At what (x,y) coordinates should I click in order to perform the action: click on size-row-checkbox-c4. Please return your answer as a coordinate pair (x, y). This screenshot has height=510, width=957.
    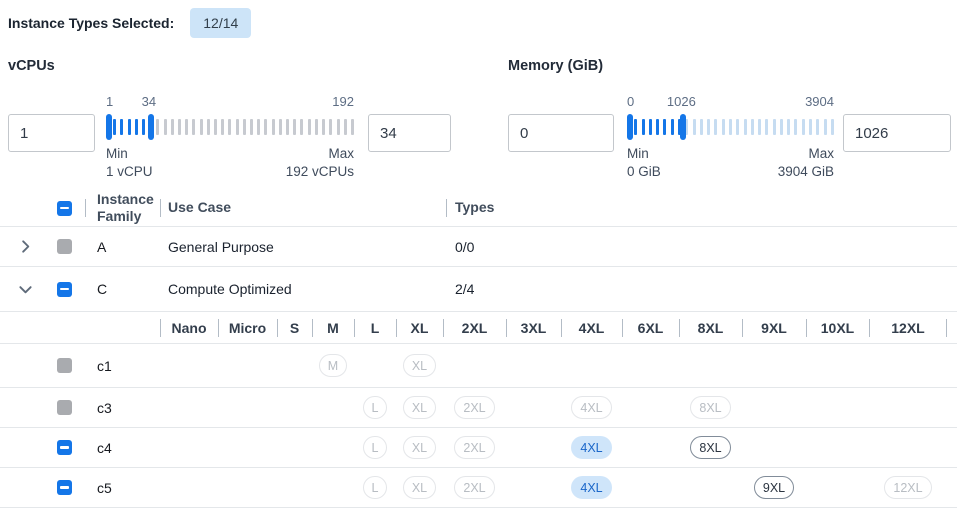
    Looking at the image, I should click on (64, 447).